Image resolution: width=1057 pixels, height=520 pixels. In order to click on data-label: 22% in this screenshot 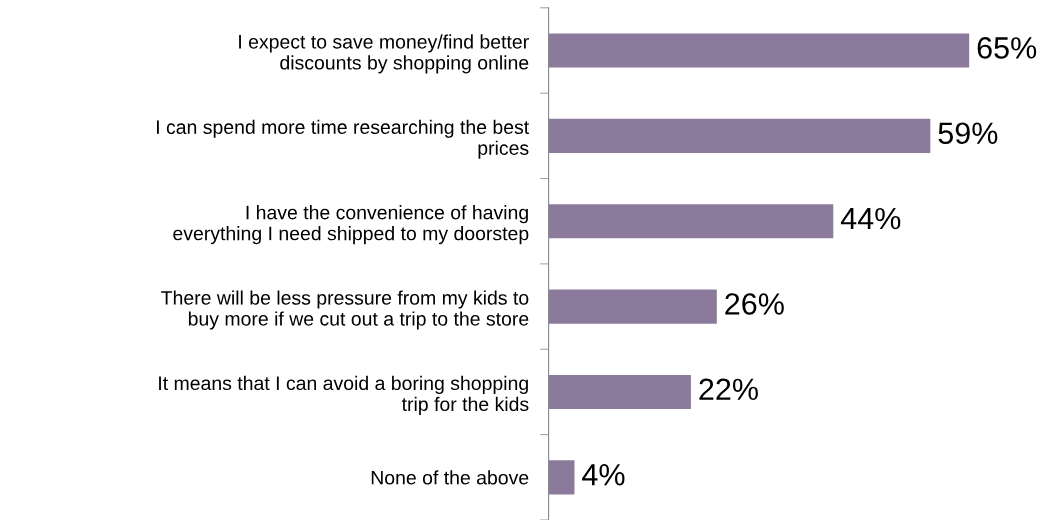, I will do `click(728, 389)`.